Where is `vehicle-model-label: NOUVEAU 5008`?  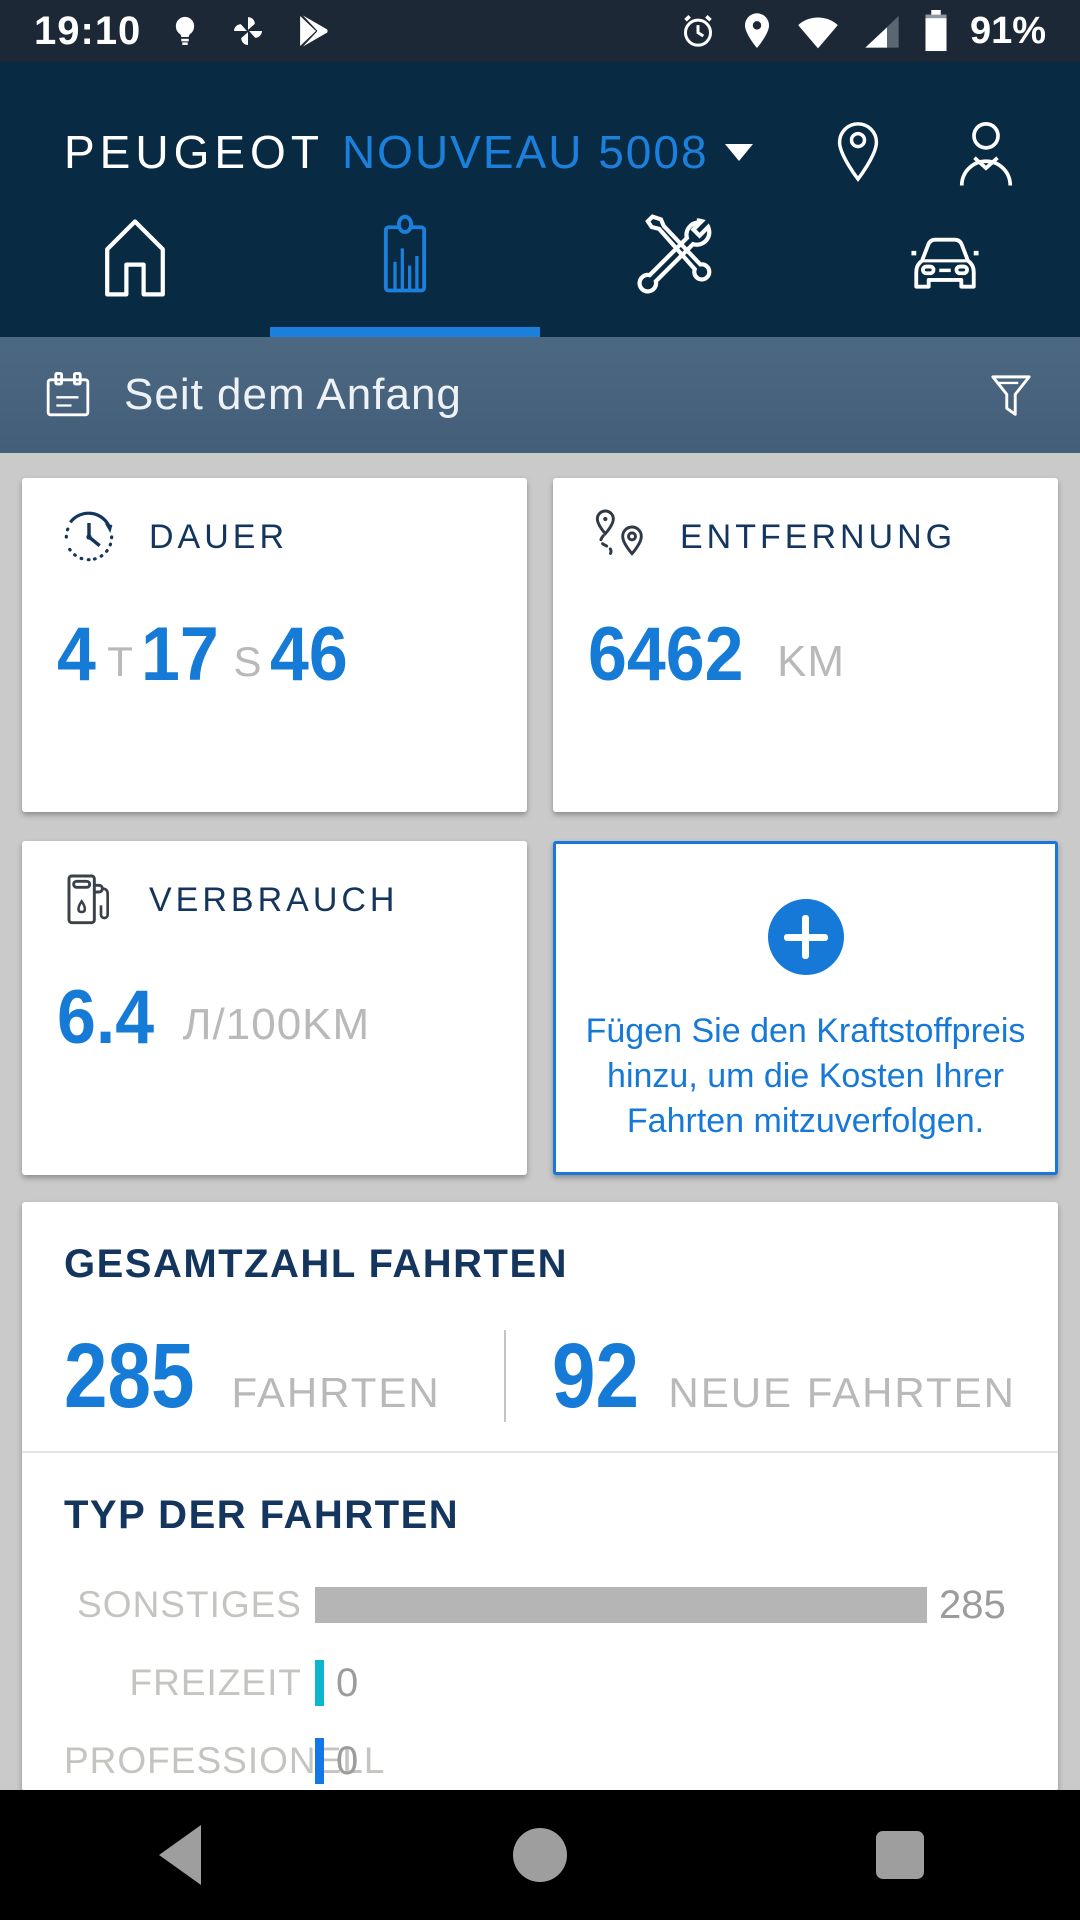
vehicle-model-label: NOUVEAU 5008 is located at coordinates (525, 152).